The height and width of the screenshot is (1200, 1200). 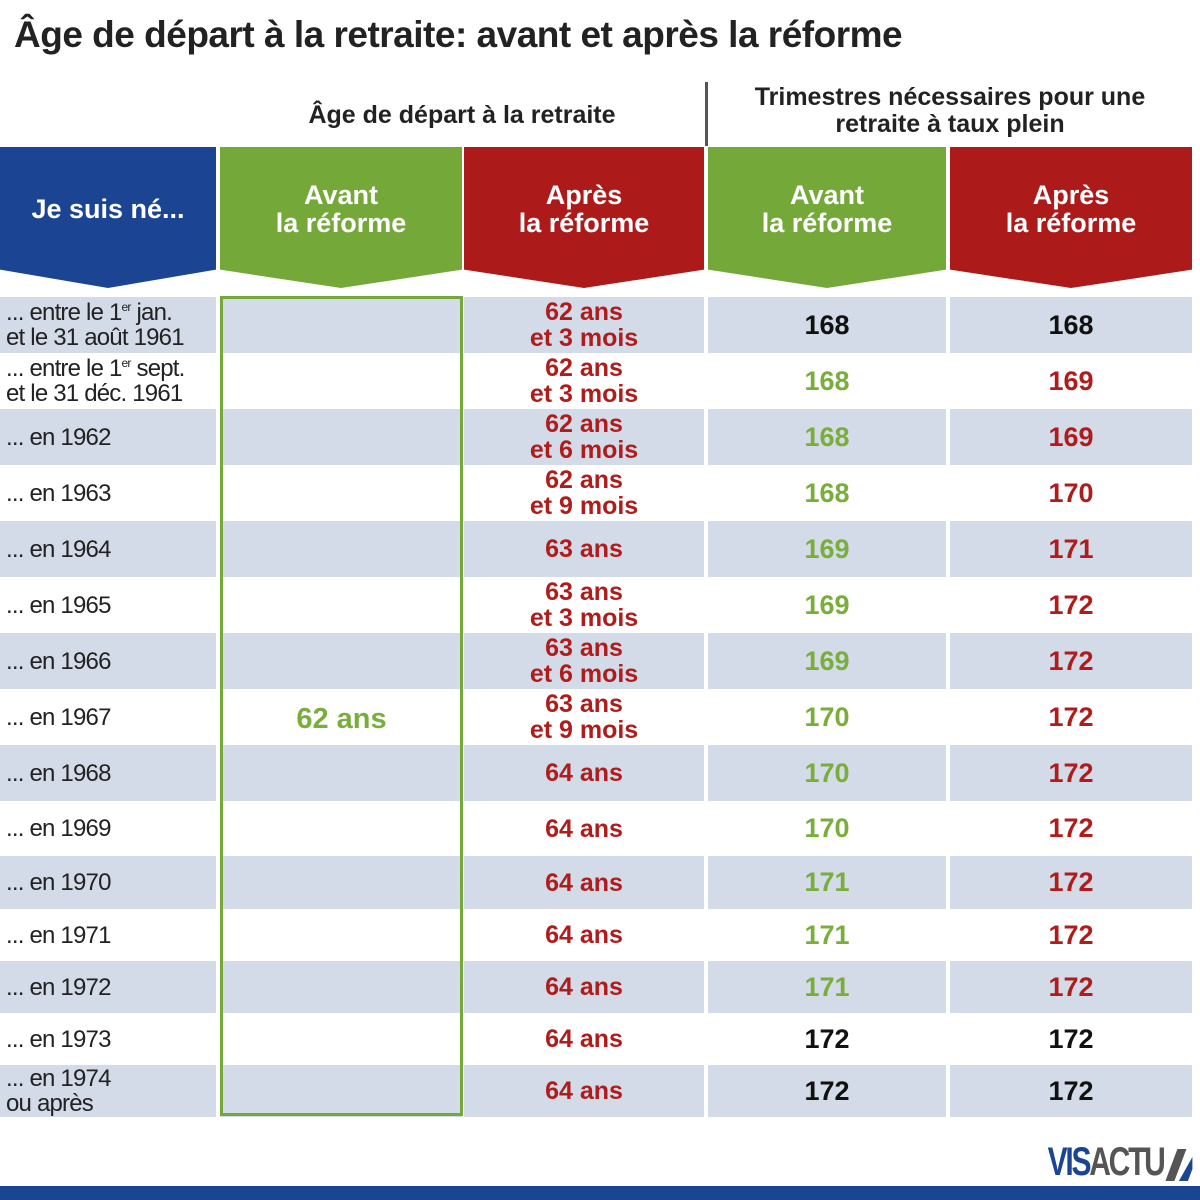 I want to click on table-row: ... en 1969 64 ans 170 172, so click(x=600, y=828).